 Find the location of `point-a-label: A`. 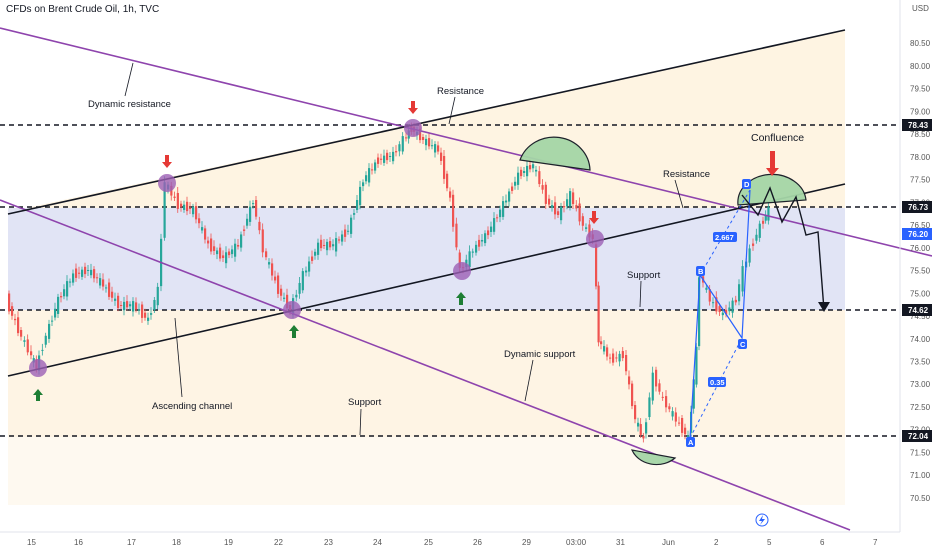

point-a-label: A is located at coordinates (691, 442).